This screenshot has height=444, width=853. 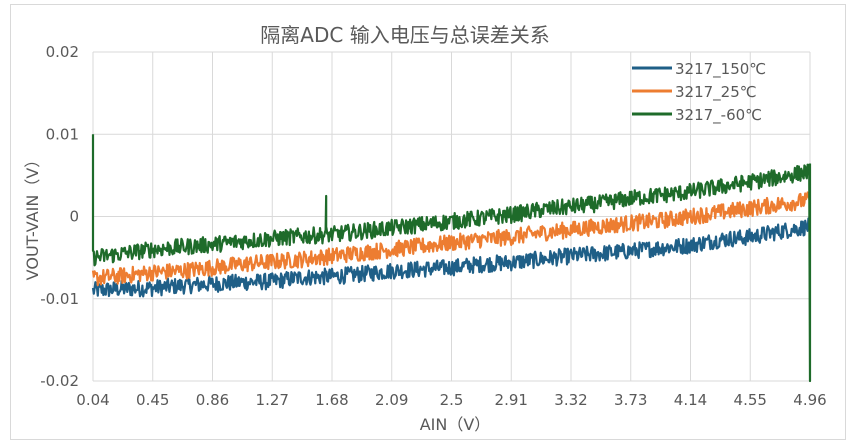 I want to click on x-tick-label: 2.09, so click(x=391, y=400).